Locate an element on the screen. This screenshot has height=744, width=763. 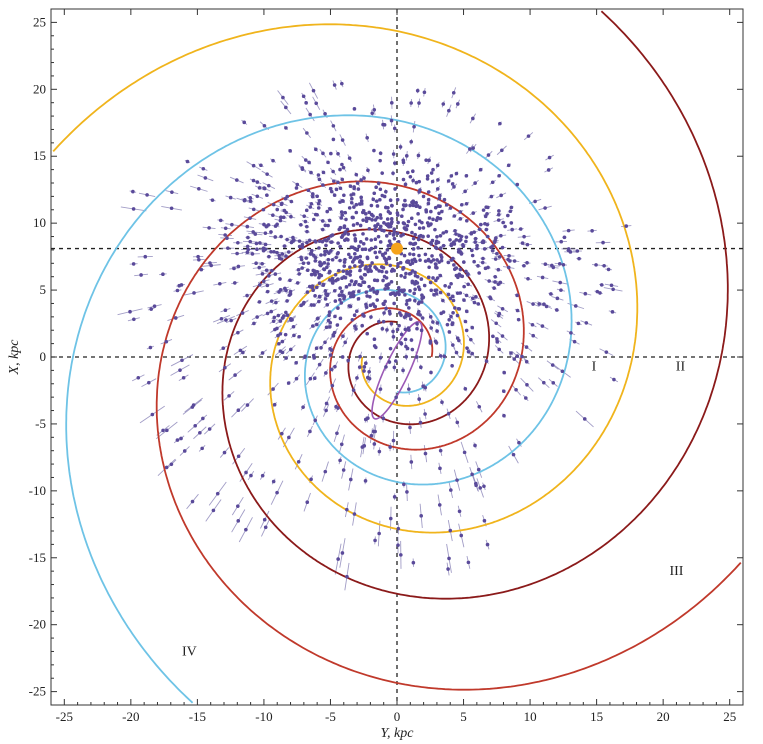
arm-label: II is located at coordinates (681, 366).